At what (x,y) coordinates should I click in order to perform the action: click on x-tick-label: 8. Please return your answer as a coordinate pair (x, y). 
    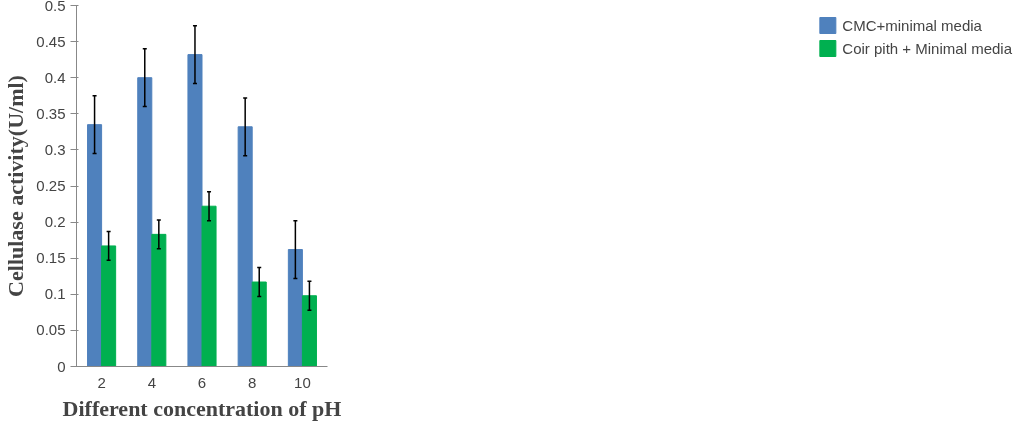
    Looking at the image, I should click on (252, 382).